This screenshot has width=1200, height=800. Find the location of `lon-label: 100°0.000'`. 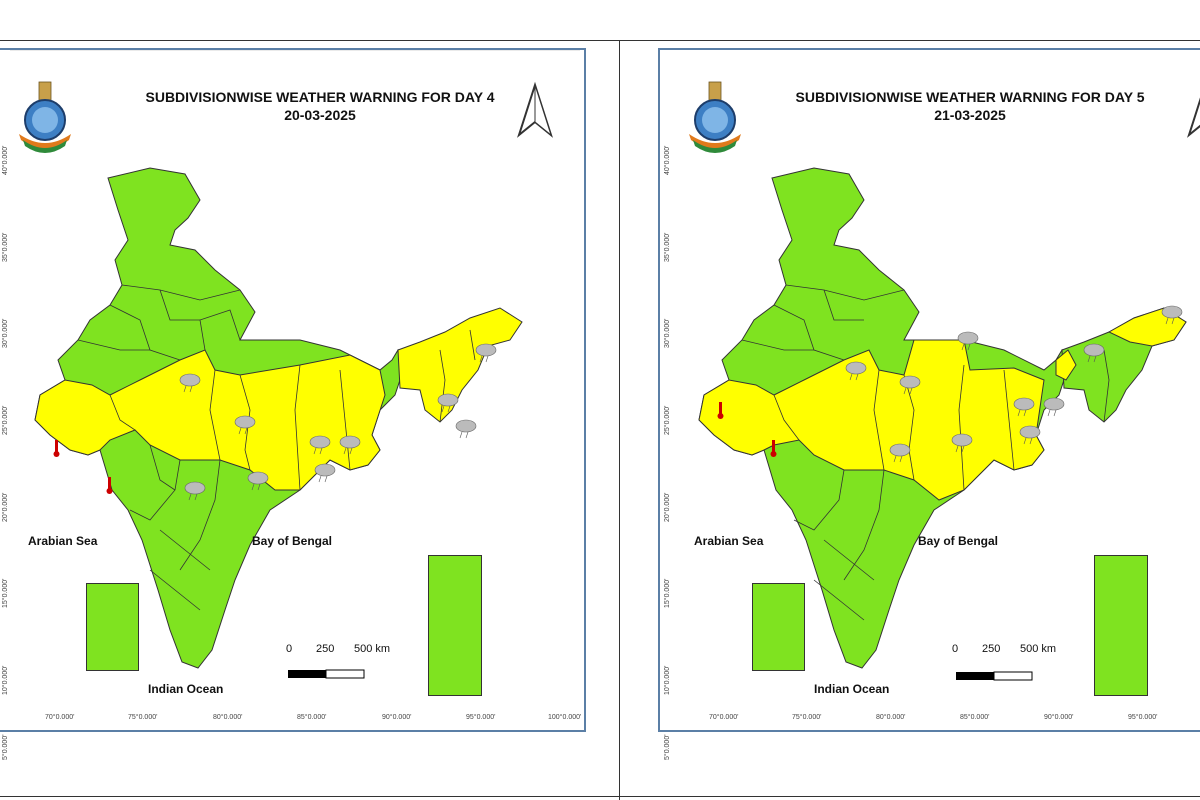

lon-label: 100°0.000' is located at coordinates (565, 717).